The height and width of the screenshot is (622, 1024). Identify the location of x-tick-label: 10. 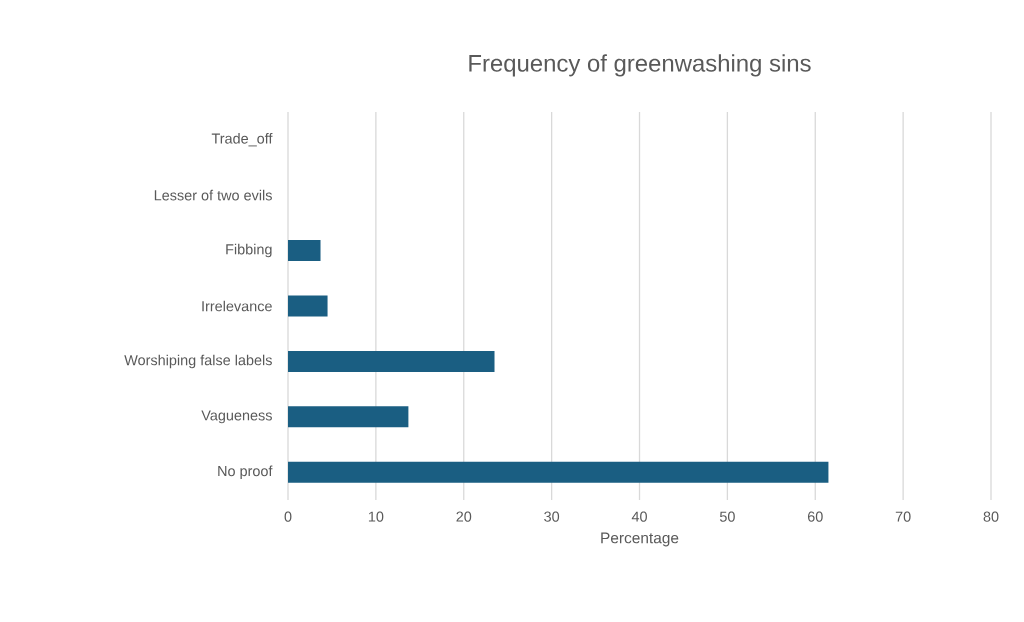
(376, 516).